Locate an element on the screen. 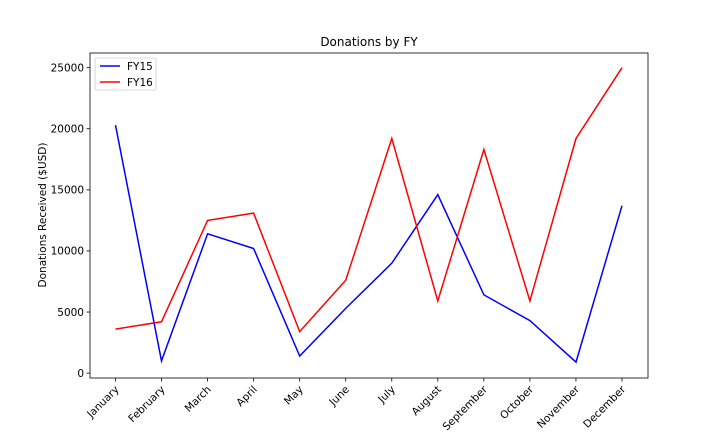  y-tick-label: 25000 is located at coordinates (67, 68).